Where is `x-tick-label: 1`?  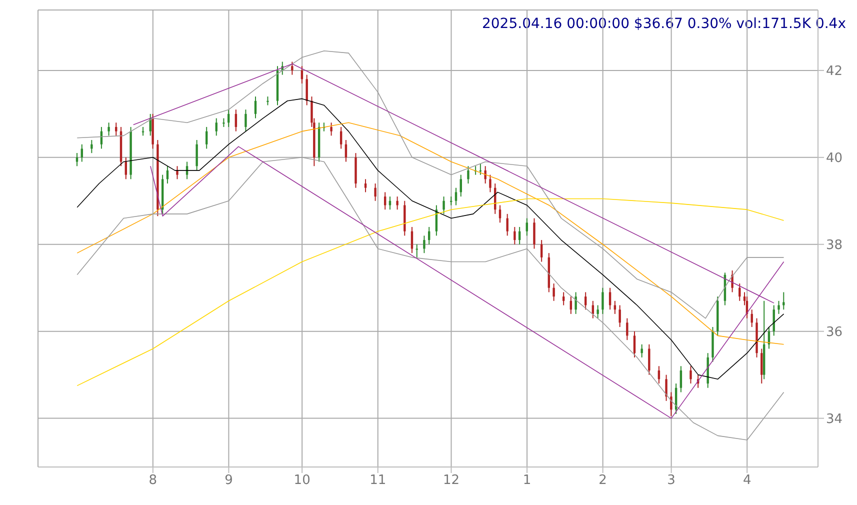
x-tick-label: 1 is located at coordinates (527, 480).